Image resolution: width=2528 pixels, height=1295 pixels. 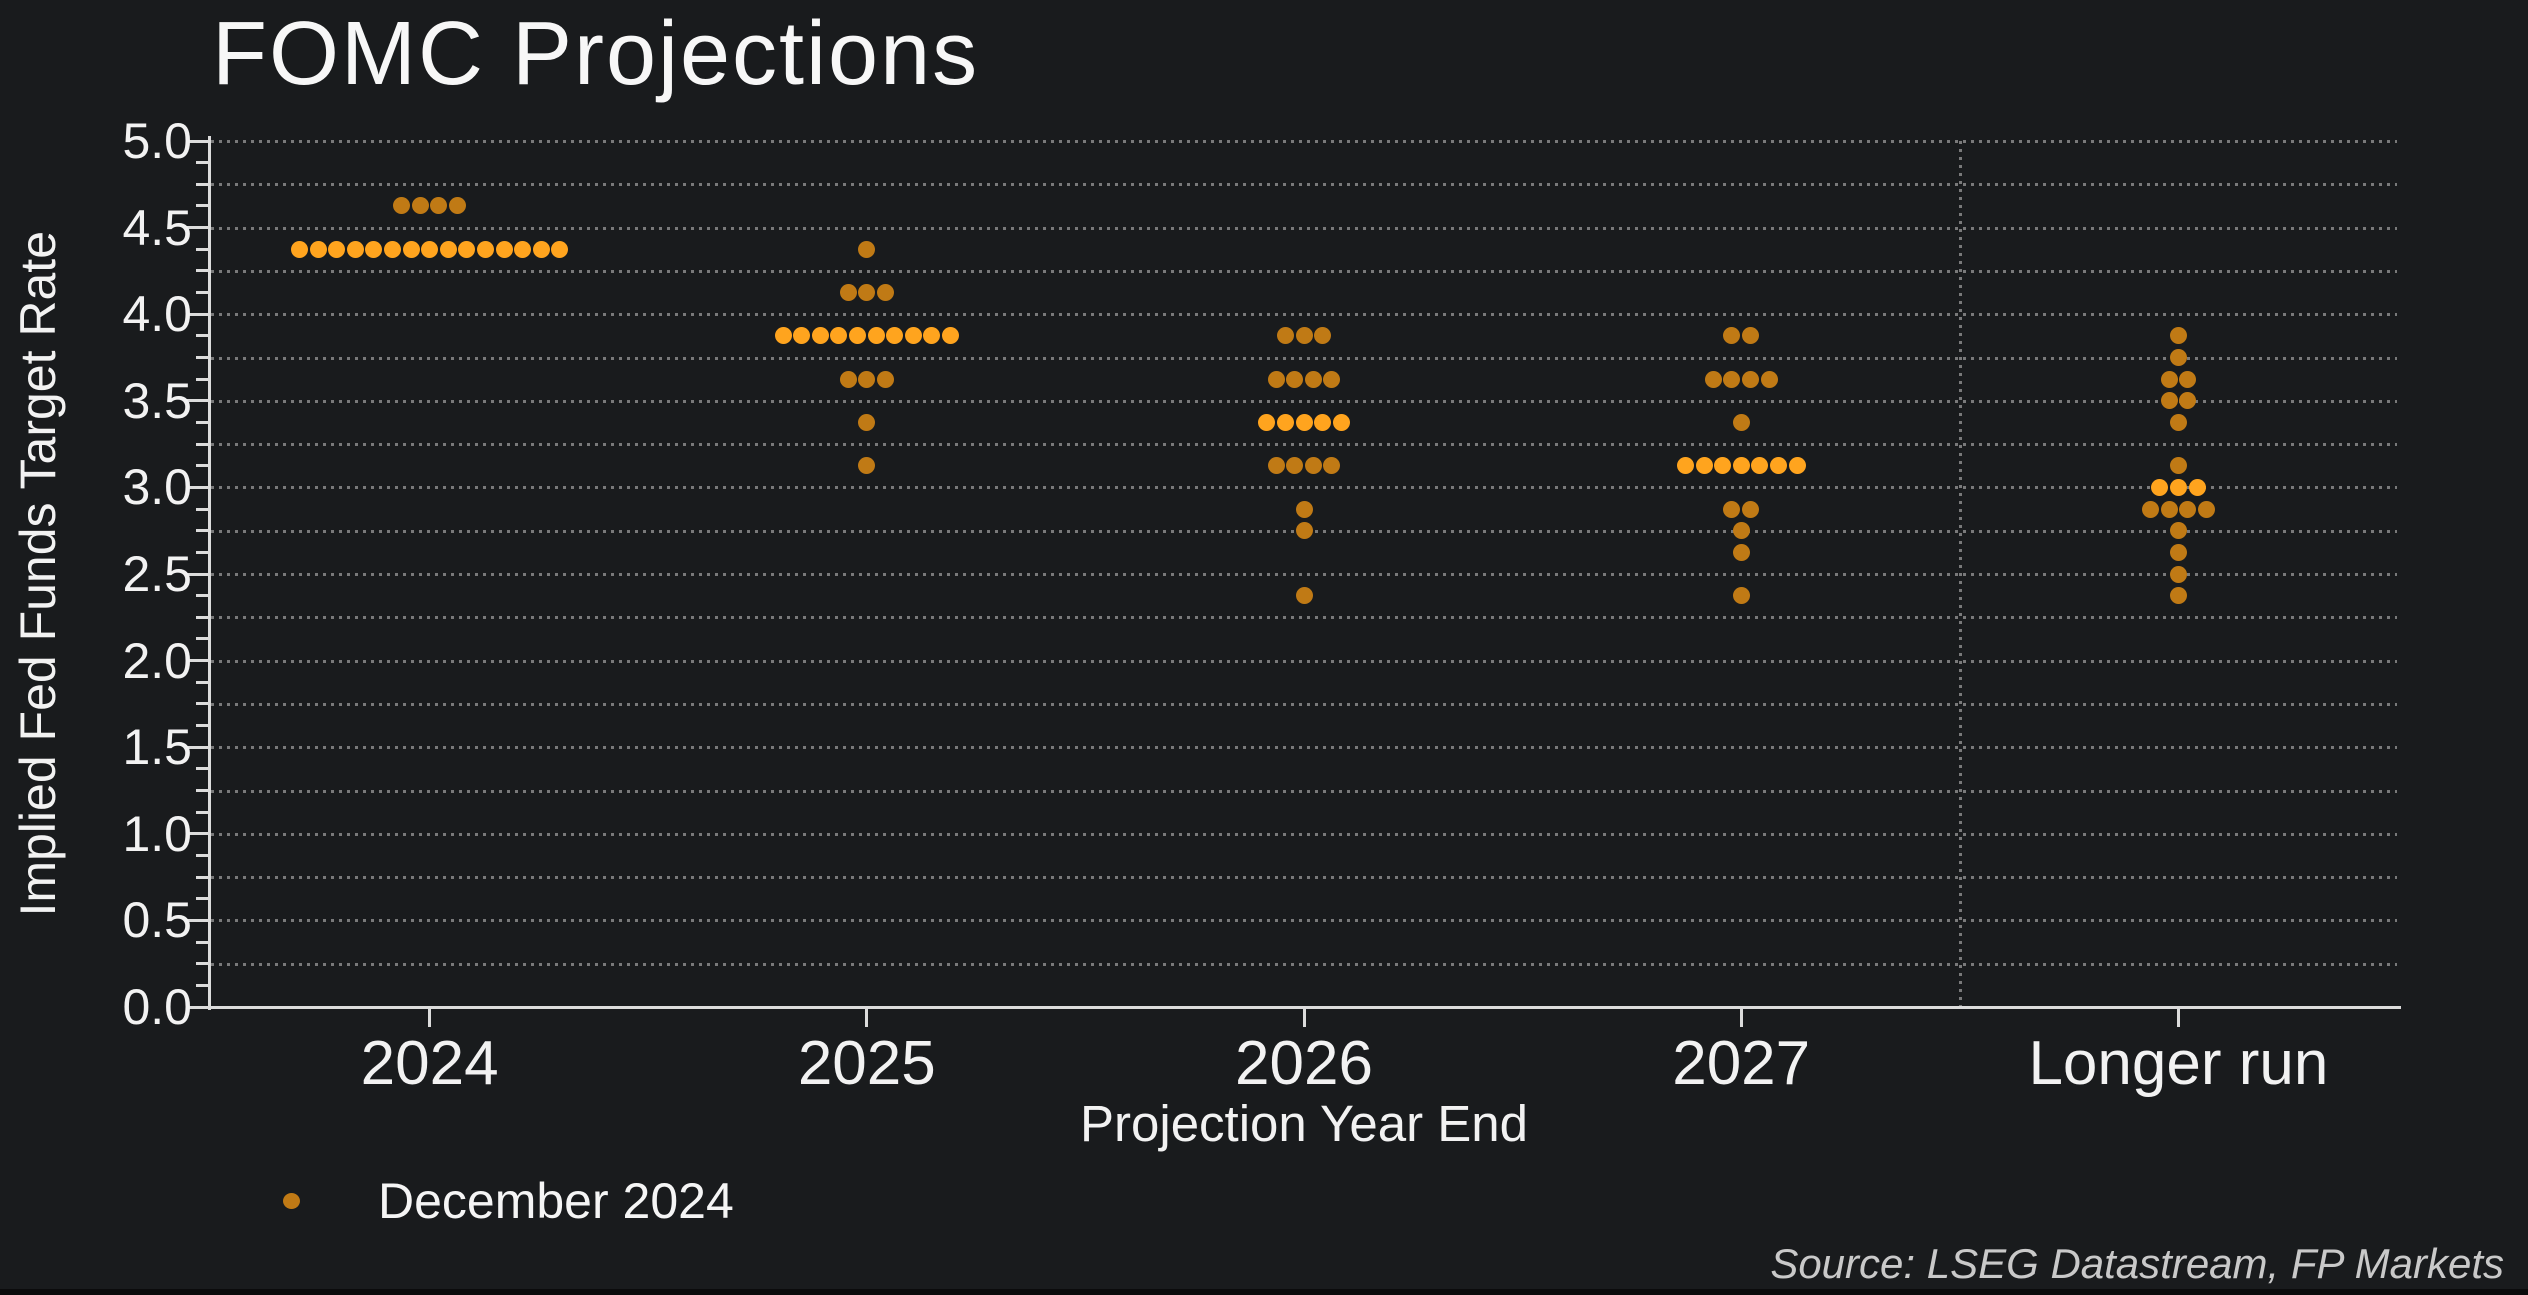 What do you see at coordinates (209, 573) in the screenshot?
I see `y-axis-line` at bounding box center [209, 573].